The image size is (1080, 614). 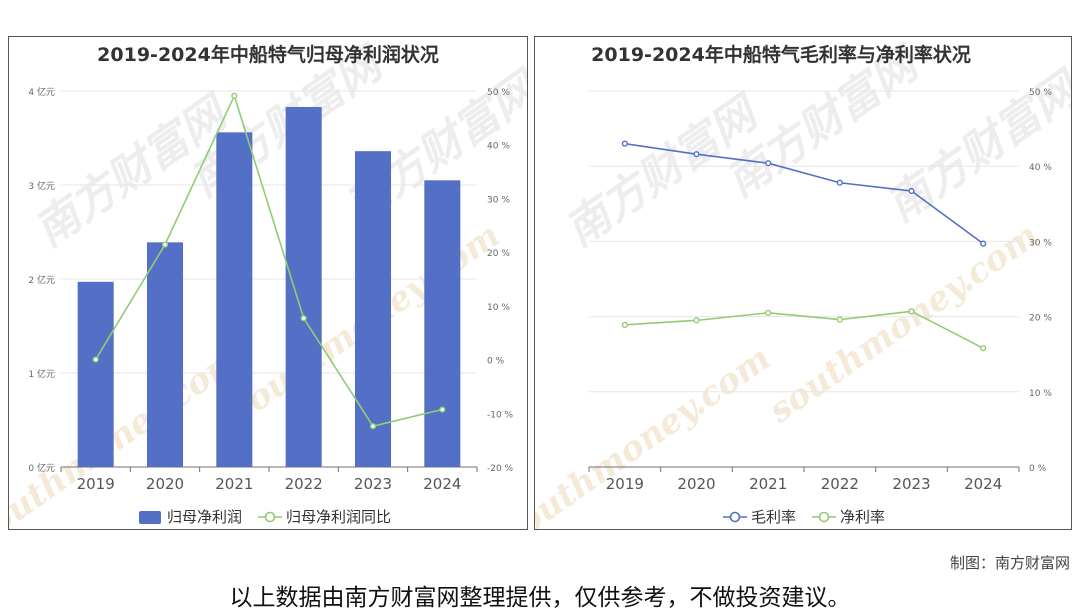 What do you see at coordinates (862, 517) in the screenshot?
I see `legend-label: 净利率` at bounding box center [862, 517].